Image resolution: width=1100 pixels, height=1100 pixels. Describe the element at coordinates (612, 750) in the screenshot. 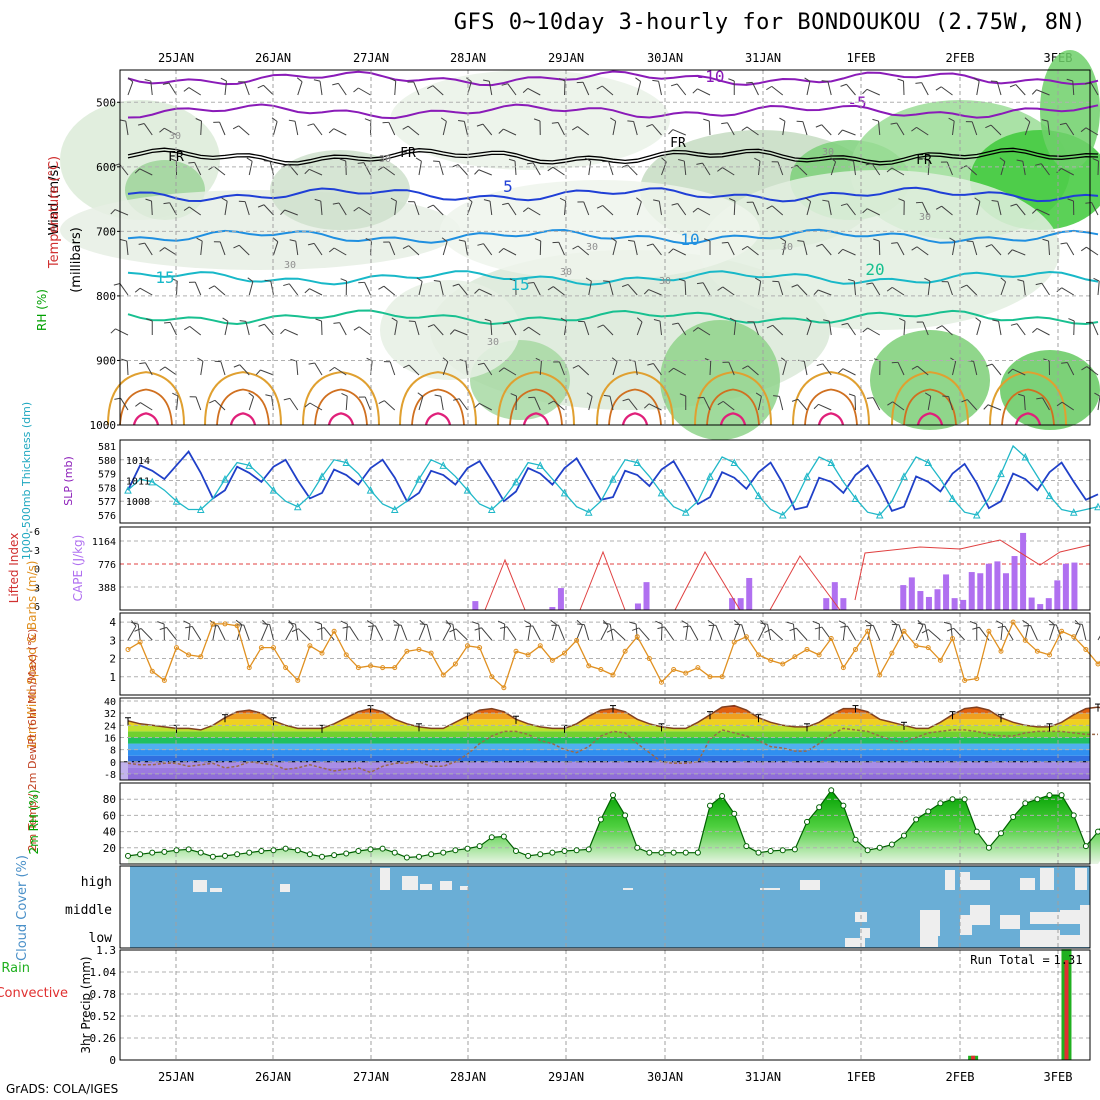

I see `2m-dewpt-line` at that location.